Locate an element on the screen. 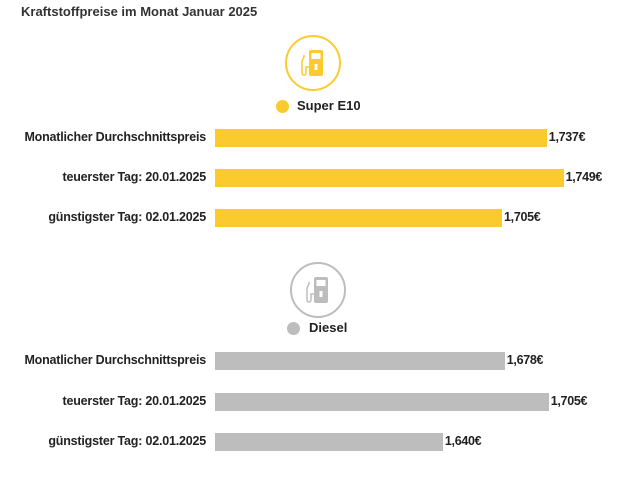 The height and width of the screenshot is (480, 640). legend-label-diesel: Diesel is located at coordinates (328, 327).